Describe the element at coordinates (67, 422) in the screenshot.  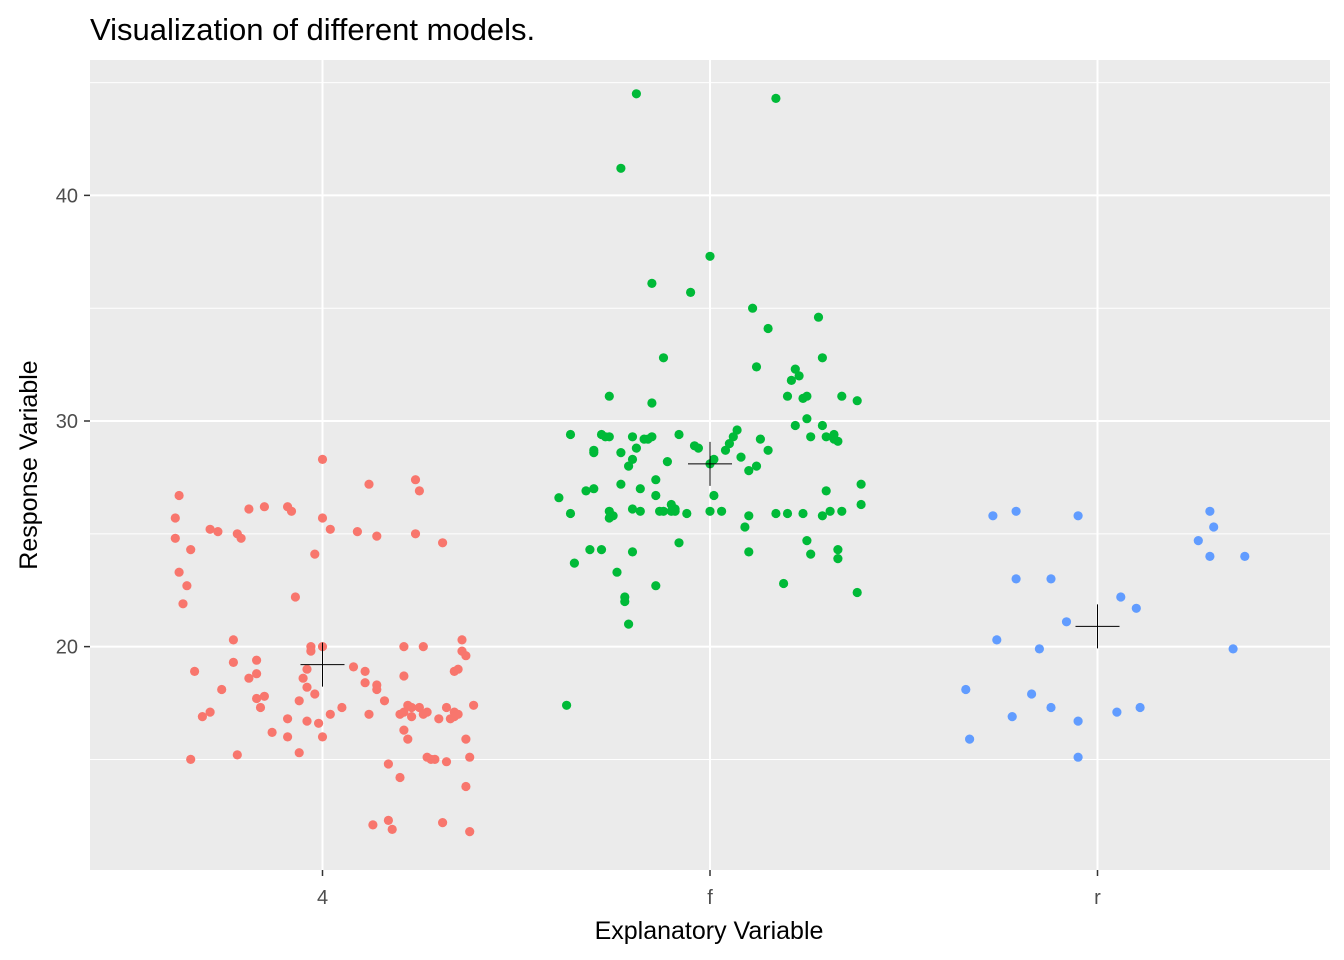
I see `y-tick-label: 30` at that location.